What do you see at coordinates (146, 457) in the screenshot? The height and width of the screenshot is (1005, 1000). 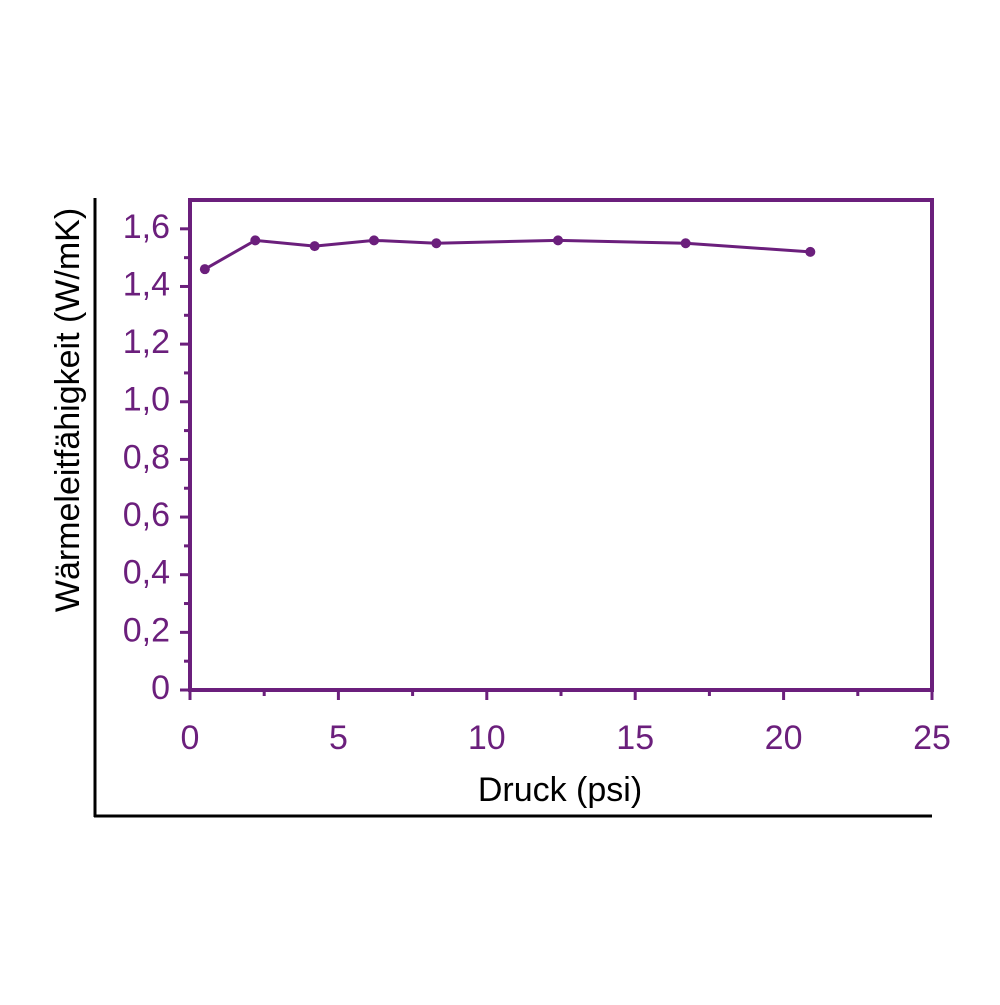 I see `y-tick-label: 0,8` at bounding box center [146, 457].